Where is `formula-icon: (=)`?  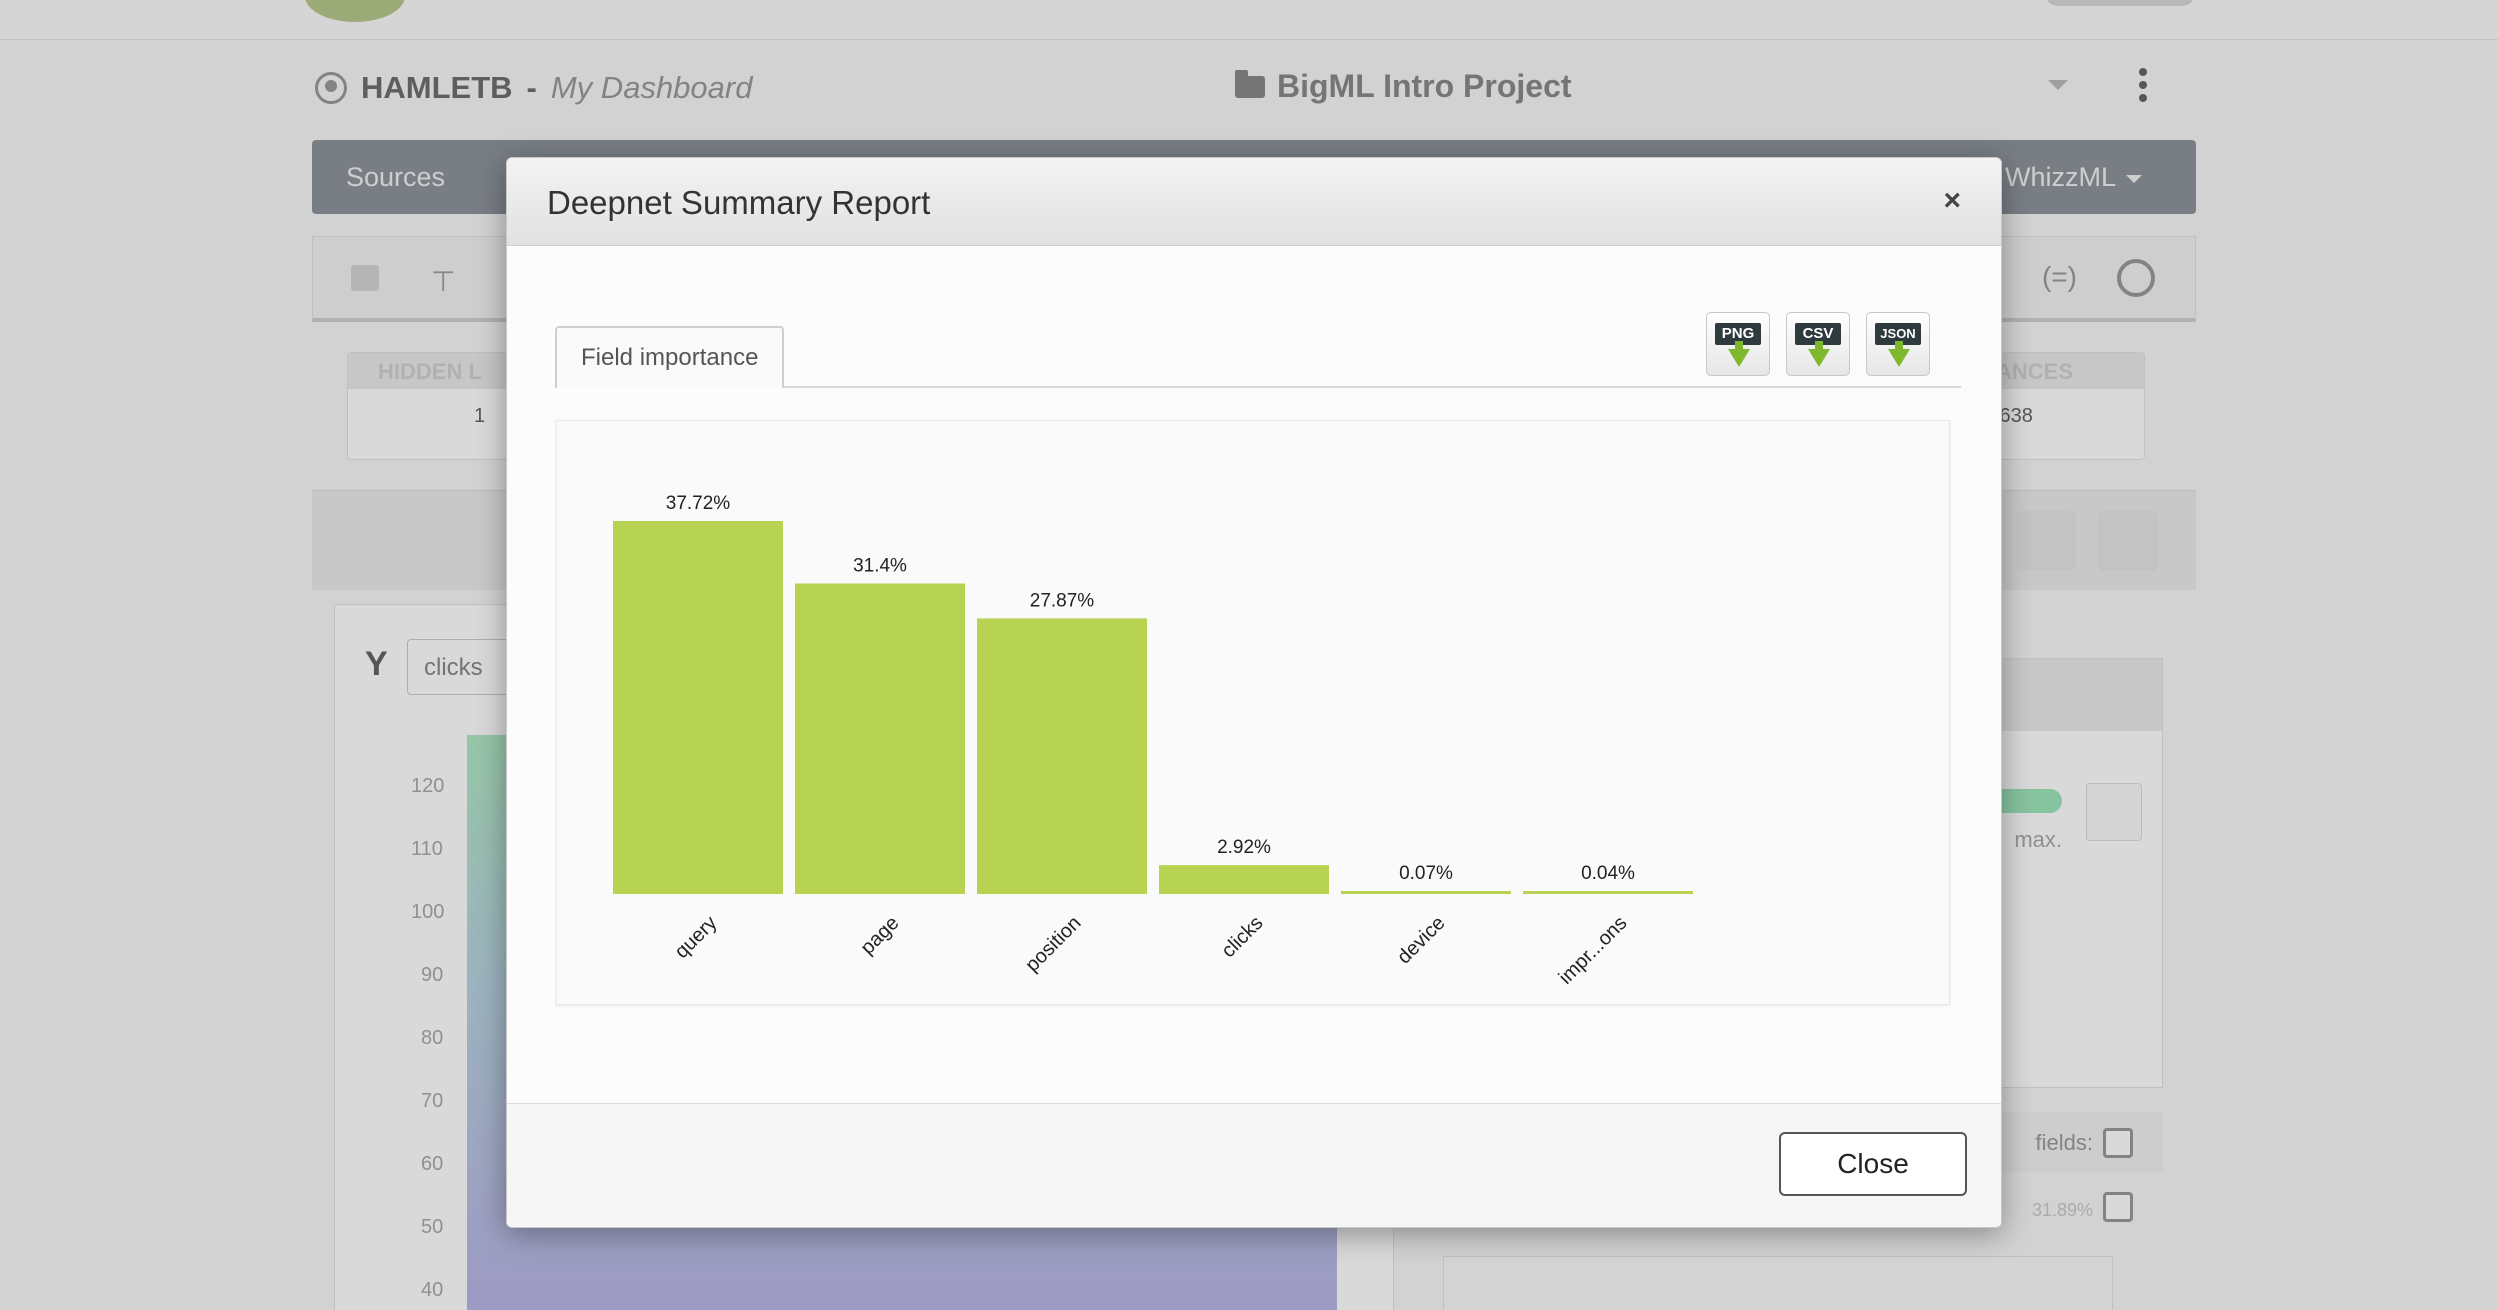
formula-icon: (=) is located at coordinates (2059, 276).